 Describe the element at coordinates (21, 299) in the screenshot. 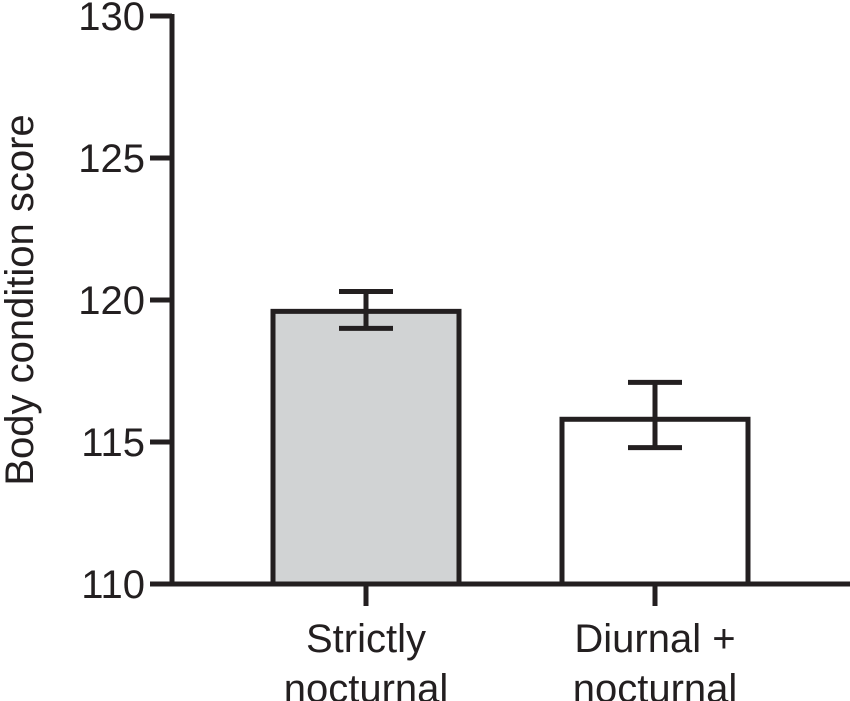

I see `y-axis-title: Body condition score` at that location.